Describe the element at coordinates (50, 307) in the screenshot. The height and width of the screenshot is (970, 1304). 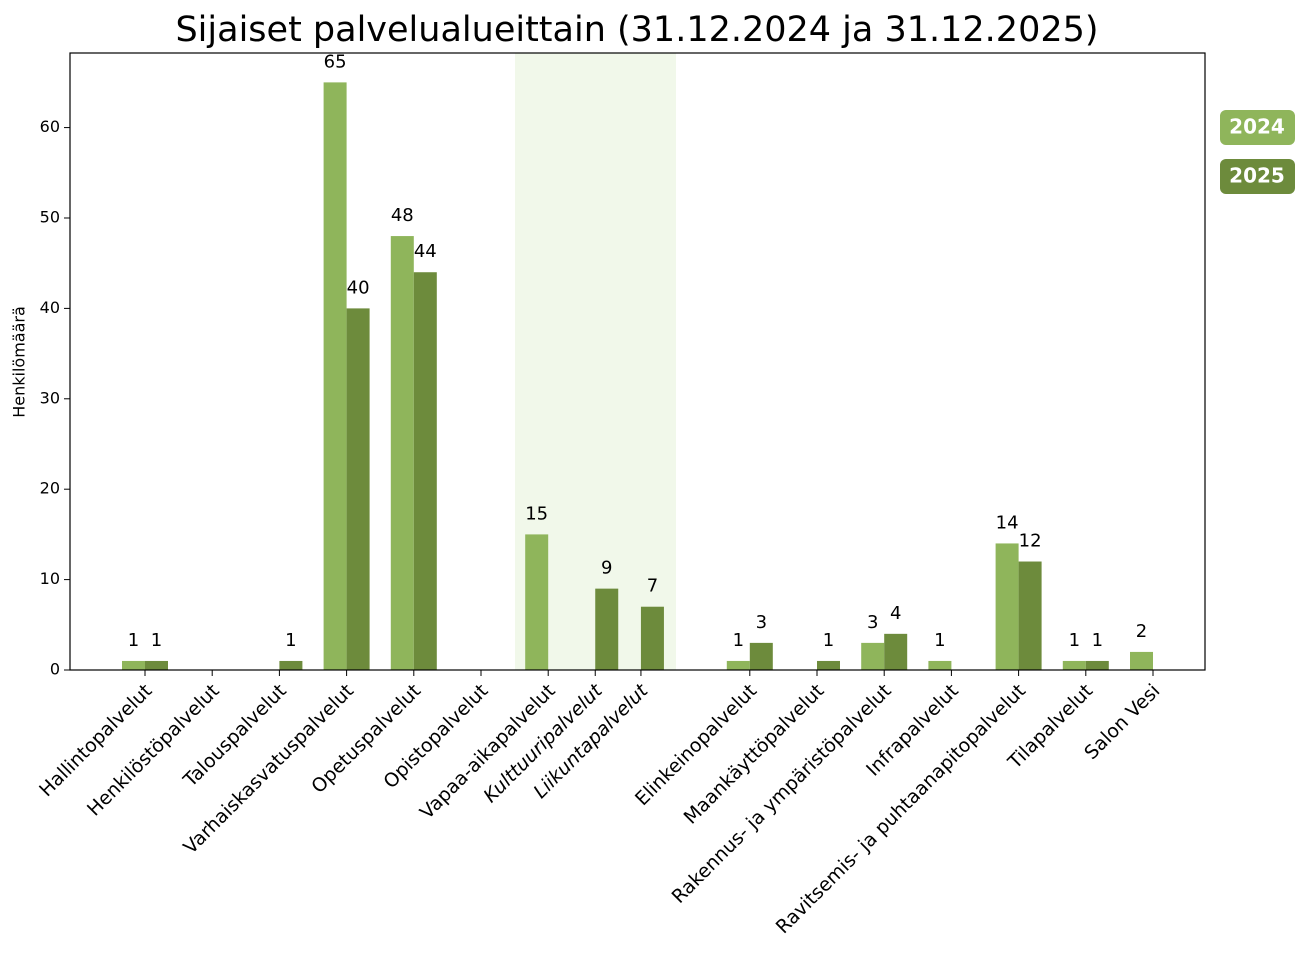
I see `y-tick-label: 40` at that location.